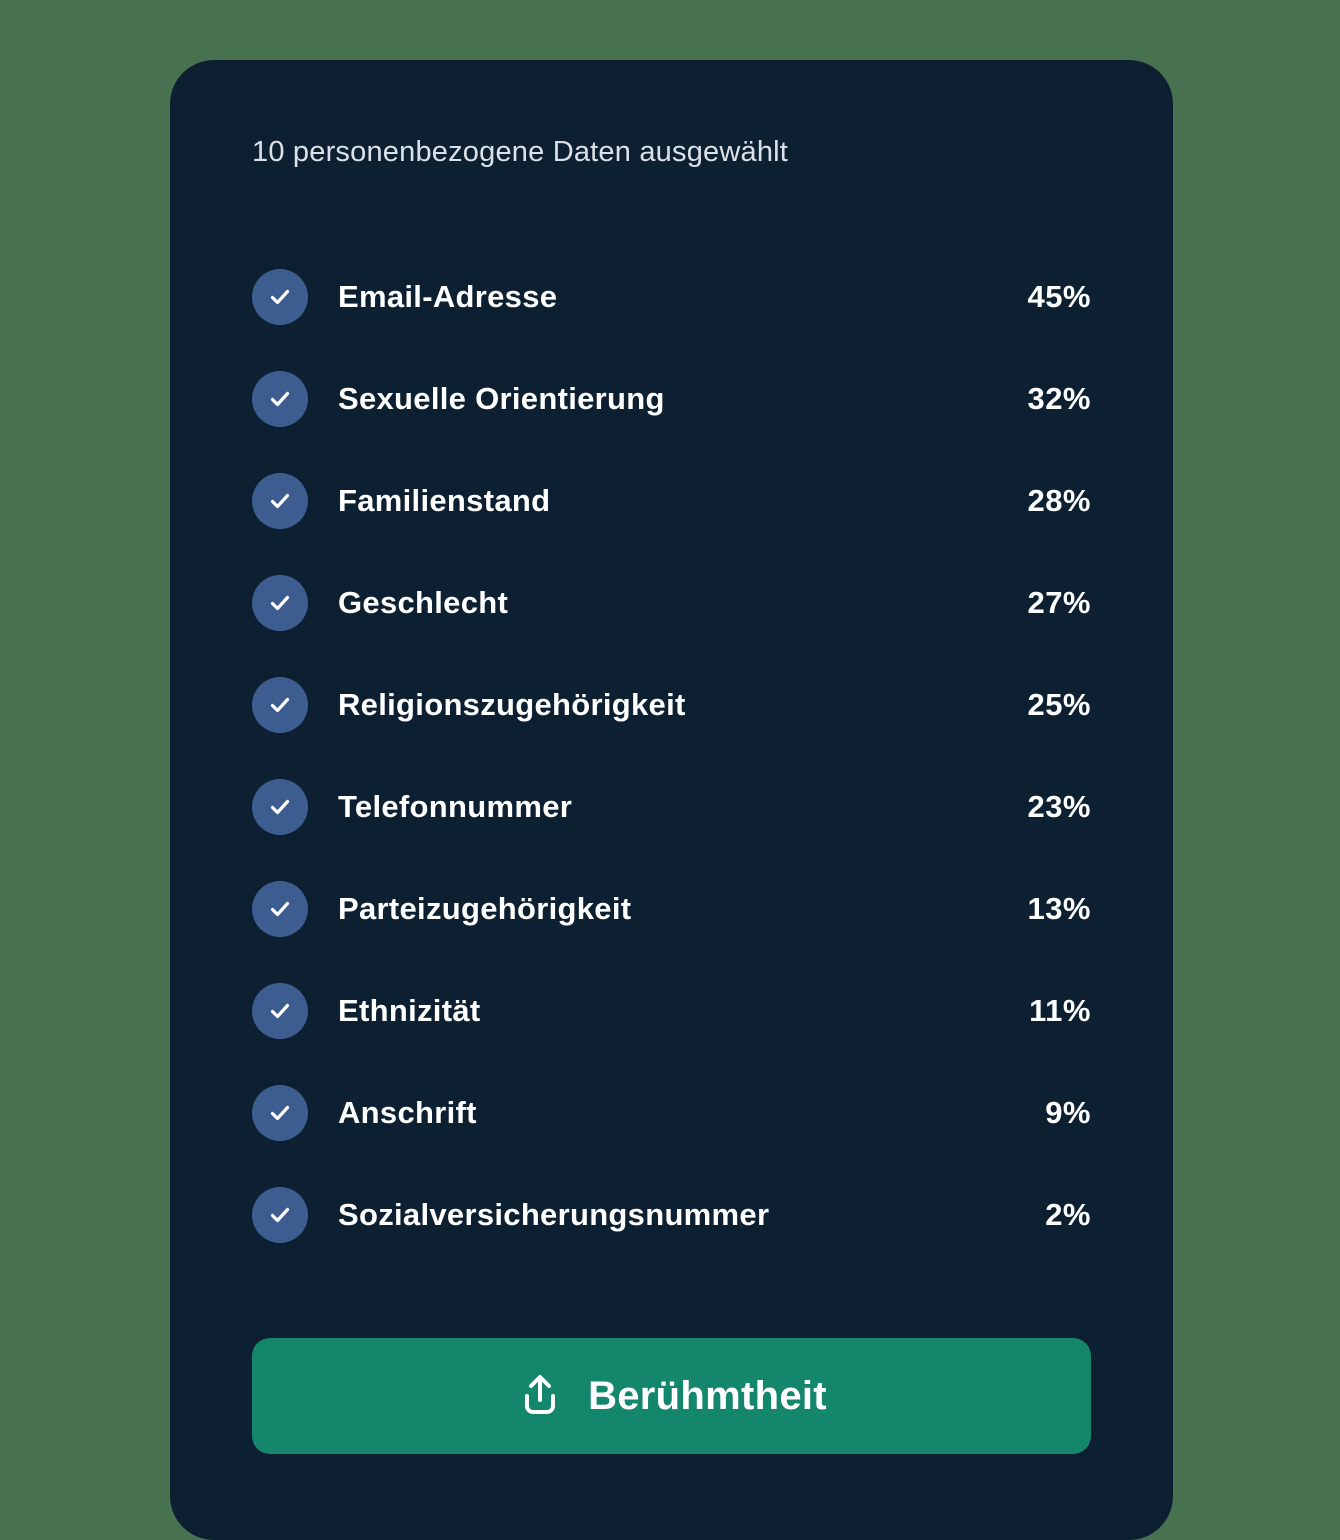 The image size is (1340, 1540). What do you see at coordinates (444, 500) in the screenshot?
I see `item-label: Familienstand` at bounding box center [444, 500].